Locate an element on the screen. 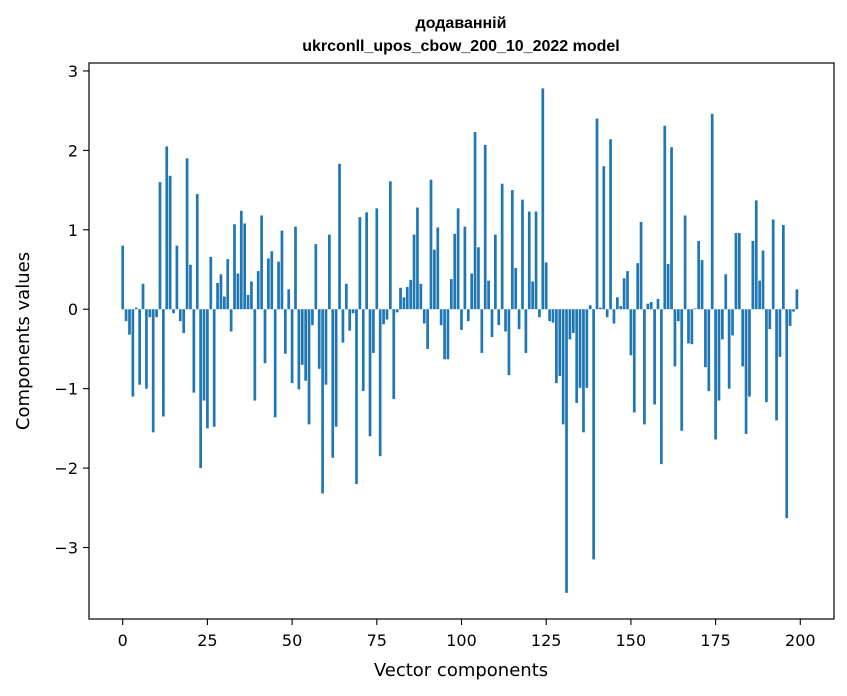  y-tick-label: 0 is located at coordinates (73, 309).